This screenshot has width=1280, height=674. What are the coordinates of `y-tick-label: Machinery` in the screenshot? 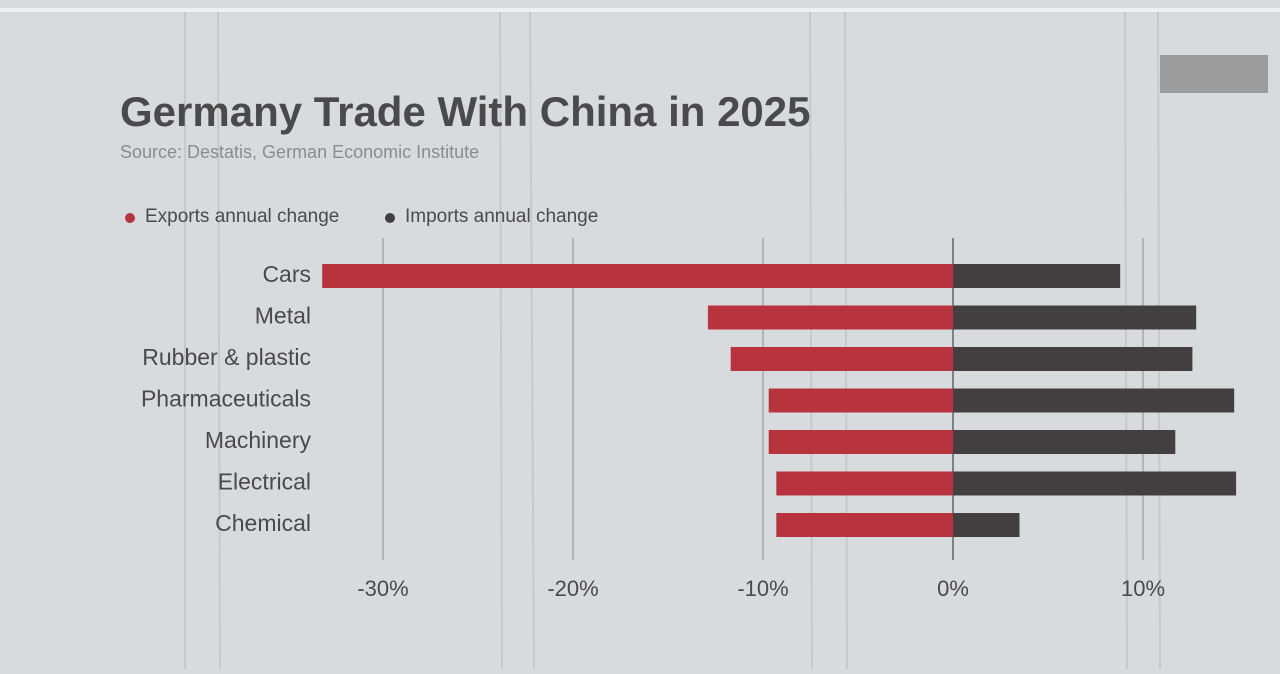 It's located at (258, 440).